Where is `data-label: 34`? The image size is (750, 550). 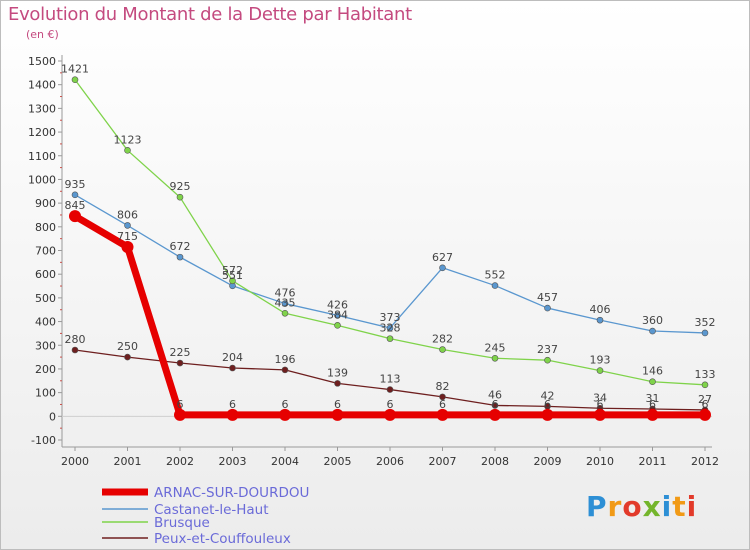 data-label: 34 is located at coordinates (600, 397).